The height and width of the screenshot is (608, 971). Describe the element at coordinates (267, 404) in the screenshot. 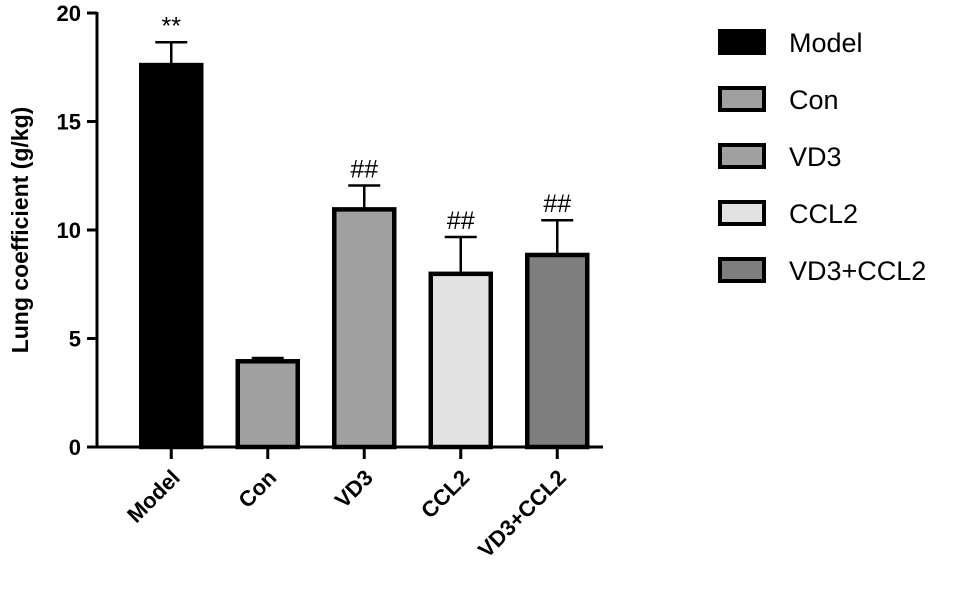

I see `bar-con` at that location.